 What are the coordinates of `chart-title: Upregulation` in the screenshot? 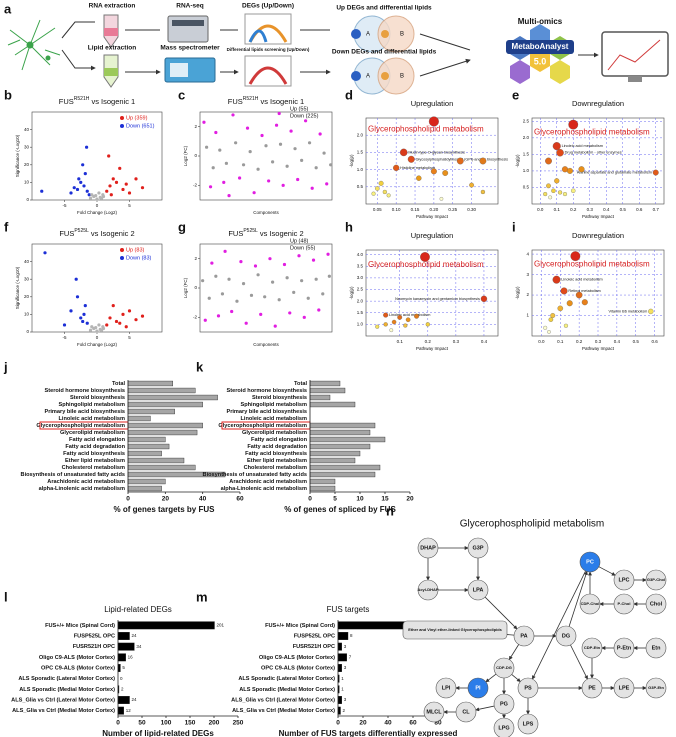 It's located at (432, 103).